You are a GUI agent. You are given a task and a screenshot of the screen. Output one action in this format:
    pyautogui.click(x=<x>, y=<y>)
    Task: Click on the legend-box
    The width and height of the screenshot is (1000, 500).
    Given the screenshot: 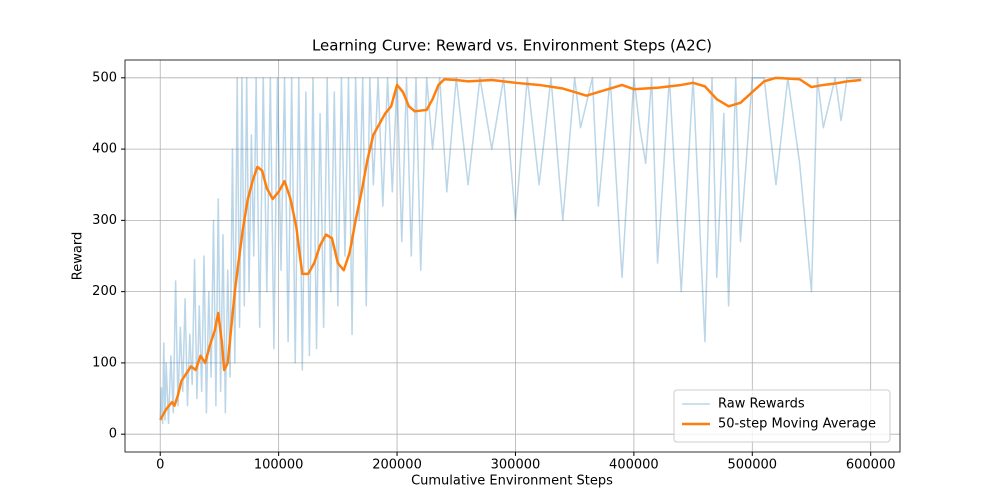 What is the action you would take?
    pyautogui.click(x=782, y=416)
    